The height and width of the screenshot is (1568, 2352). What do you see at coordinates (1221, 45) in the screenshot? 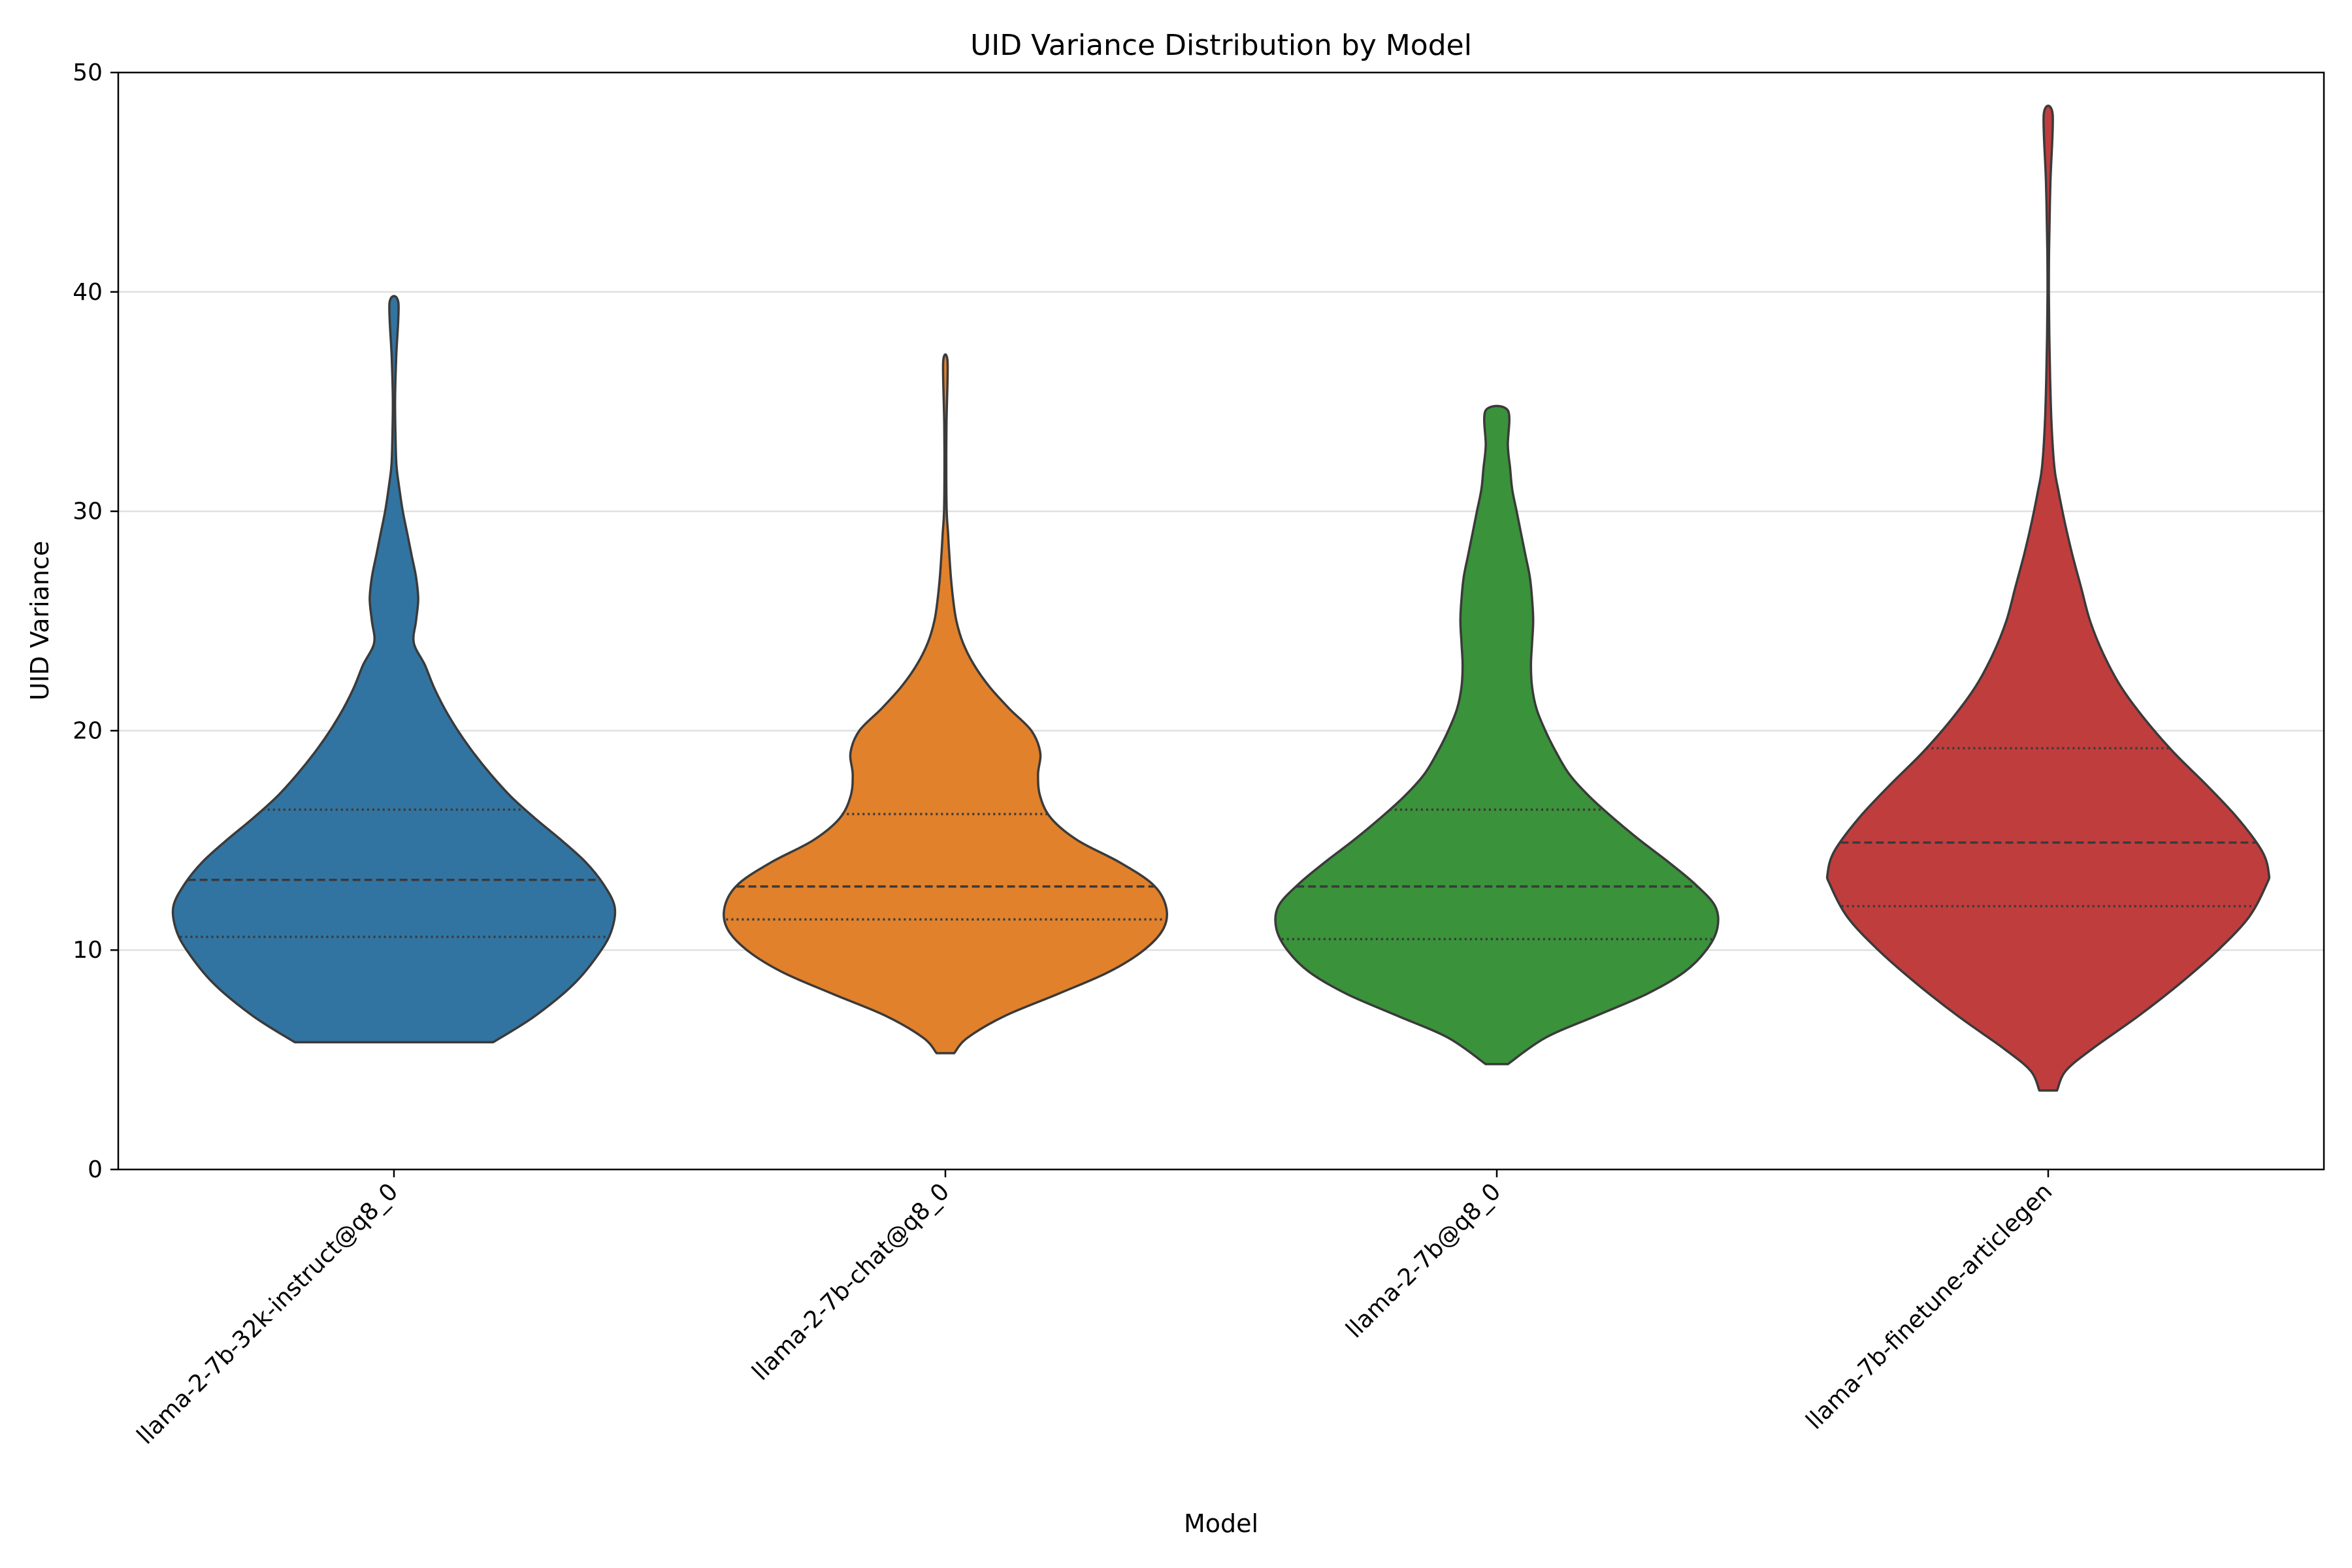
I see `chart-title: UID Variance Distribution by Model` at bounding box center [1221, 45].